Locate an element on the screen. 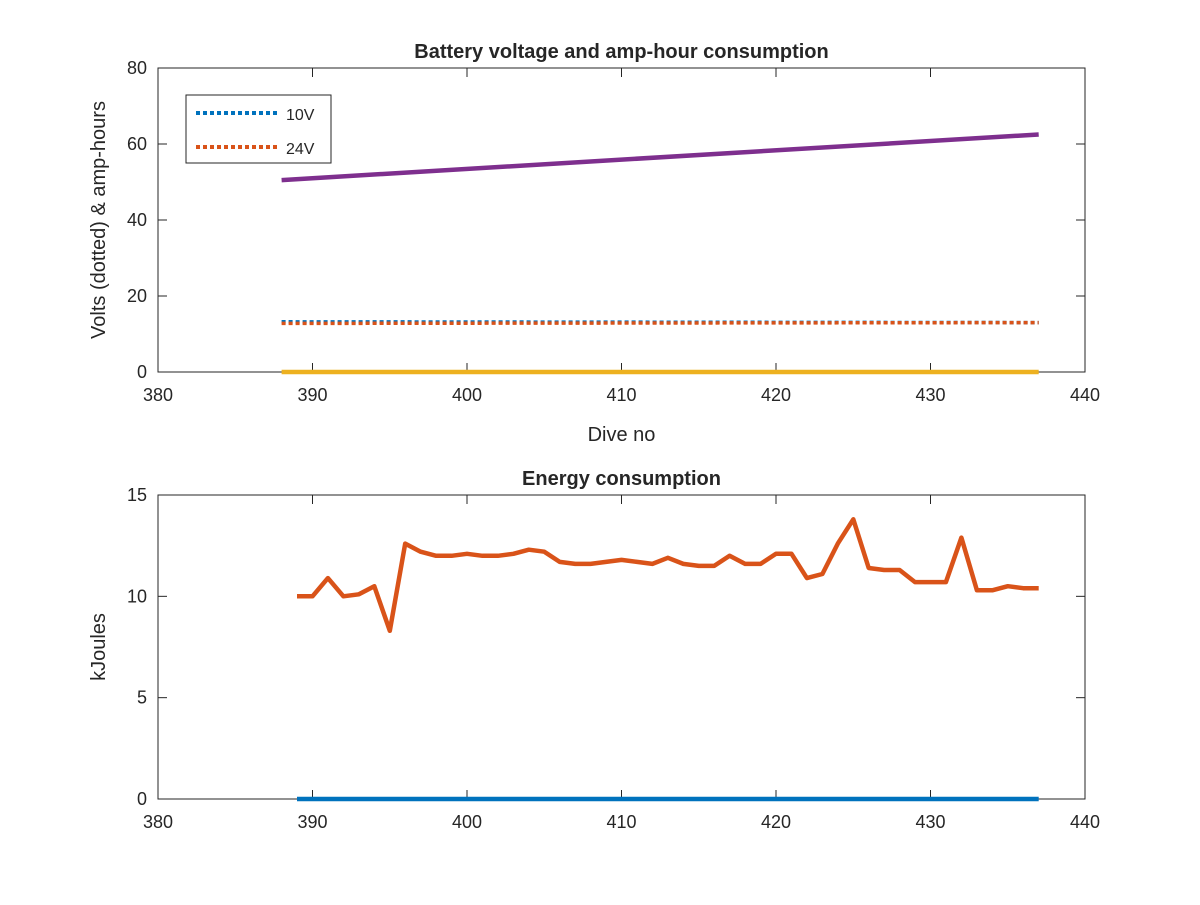 This screenshot has width=1200, height=905. chart2-y-axis-label: kJoules is located at coordinates (99, 647).